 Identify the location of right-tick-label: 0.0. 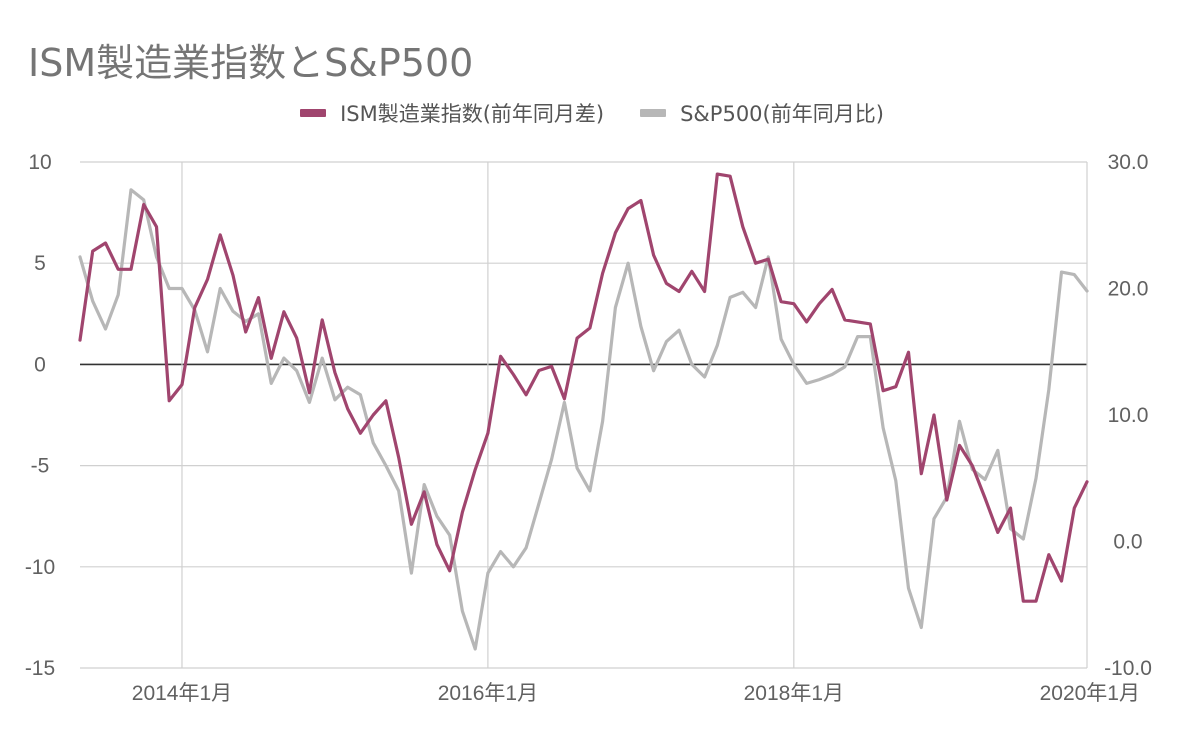
(1127, 542).